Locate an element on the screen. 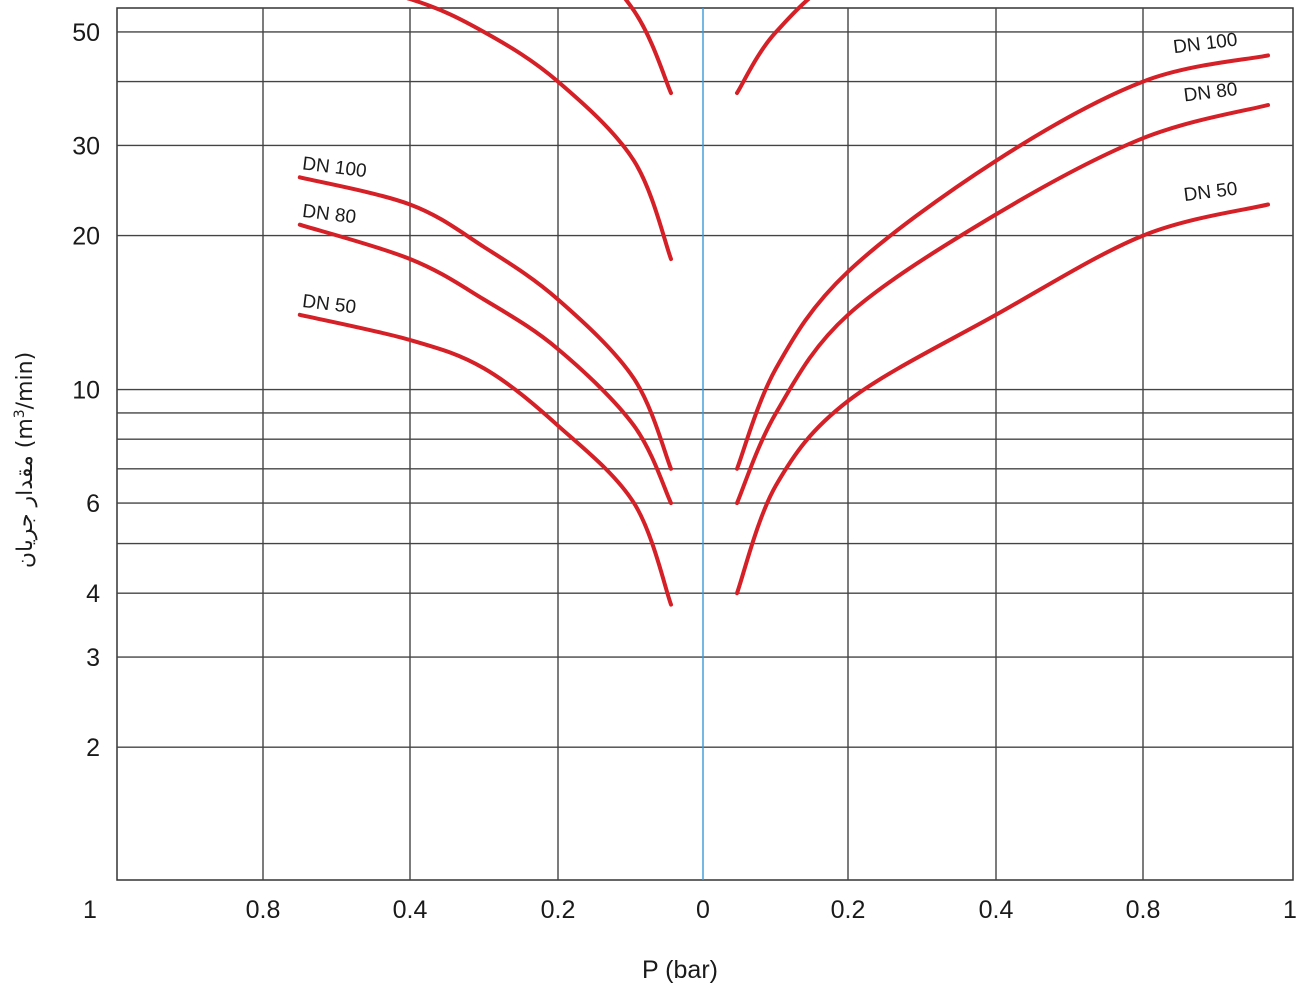 The image size is (1309, 989). right-dn-50-label: DN 50 is located at coordinates (1211, 192).